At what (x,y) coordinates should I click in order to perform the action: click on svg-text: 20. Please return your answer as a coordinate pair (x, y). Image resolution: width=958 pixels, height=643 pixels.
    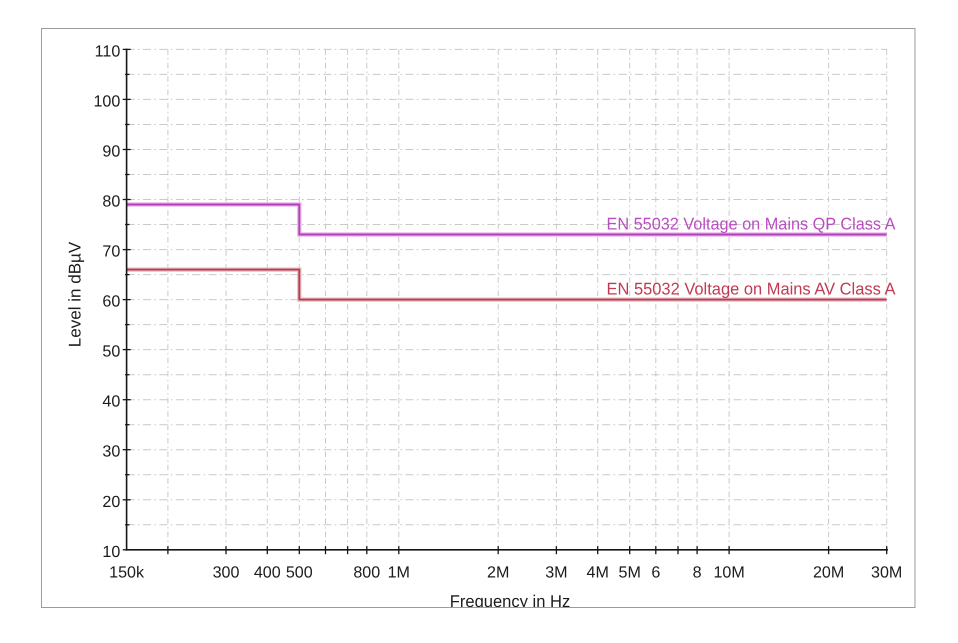
    Looking at the image, I should click on (111, 502).